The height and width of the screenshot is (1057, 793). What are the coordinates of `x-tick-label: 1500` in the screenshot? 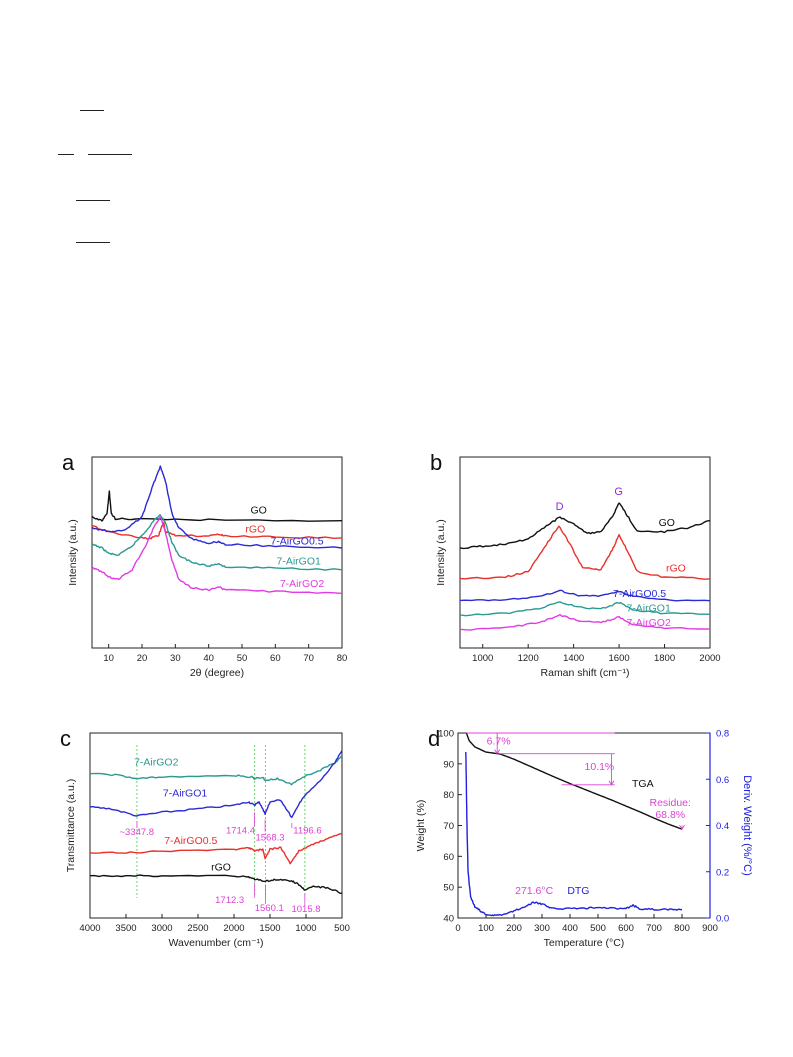 It's located at (269, 928).